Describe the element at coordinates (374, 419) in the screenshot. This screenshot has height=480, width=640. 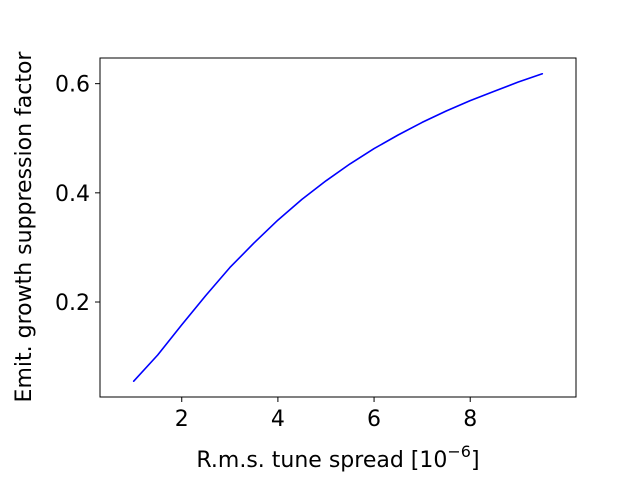
I see `x-tick-label: 6` at that location.